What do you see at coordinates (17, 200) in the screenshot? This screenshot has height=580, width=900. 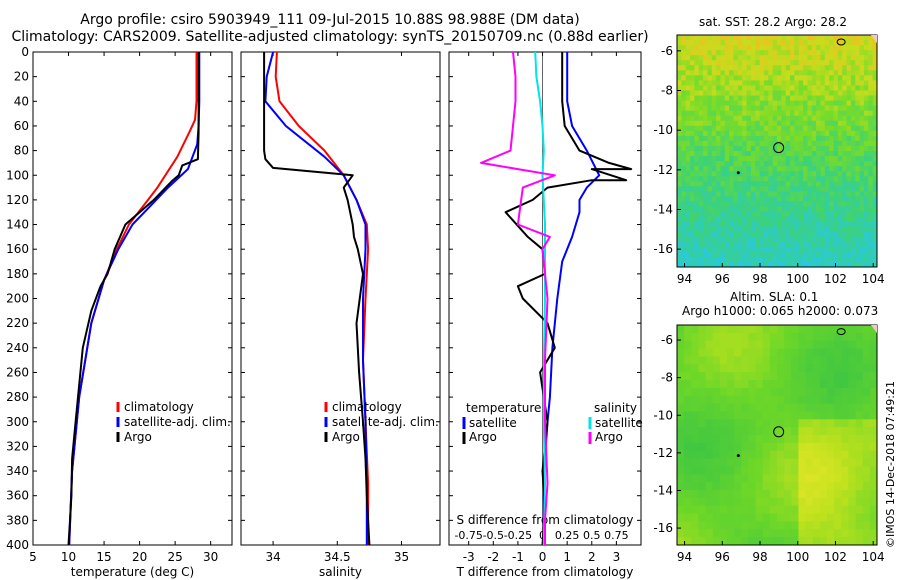 I see `depth-tick-label: 120` at bounding box center [17, 200].